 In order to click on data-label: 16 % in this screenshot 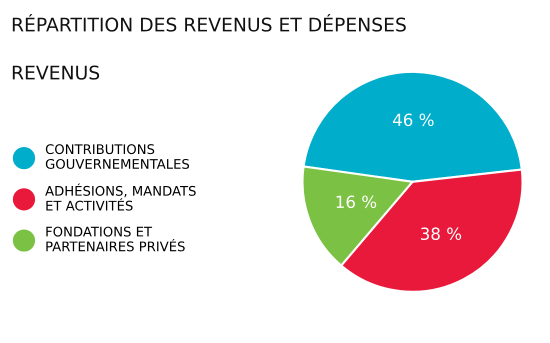, I will do `click(356, 202)`.